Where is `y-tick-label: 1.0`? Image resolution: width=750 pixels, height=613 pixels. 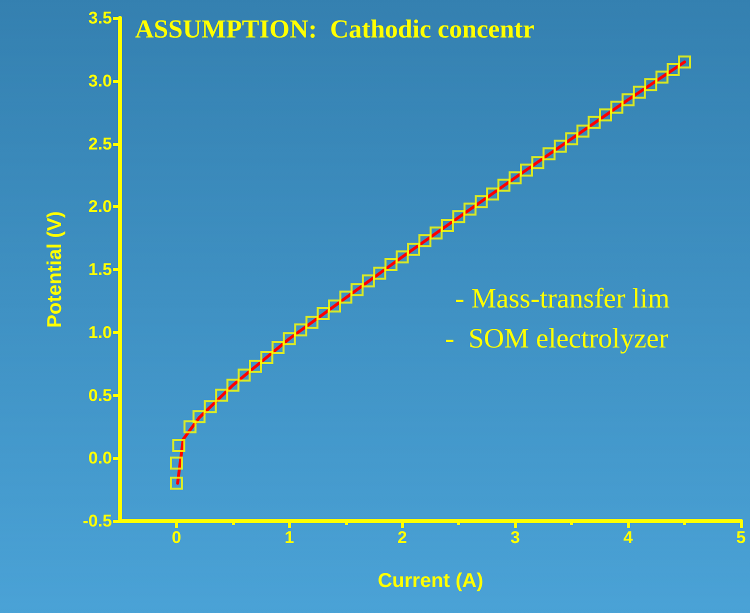
y-tick-label: 1.0 is located at coordinates (100, 332).